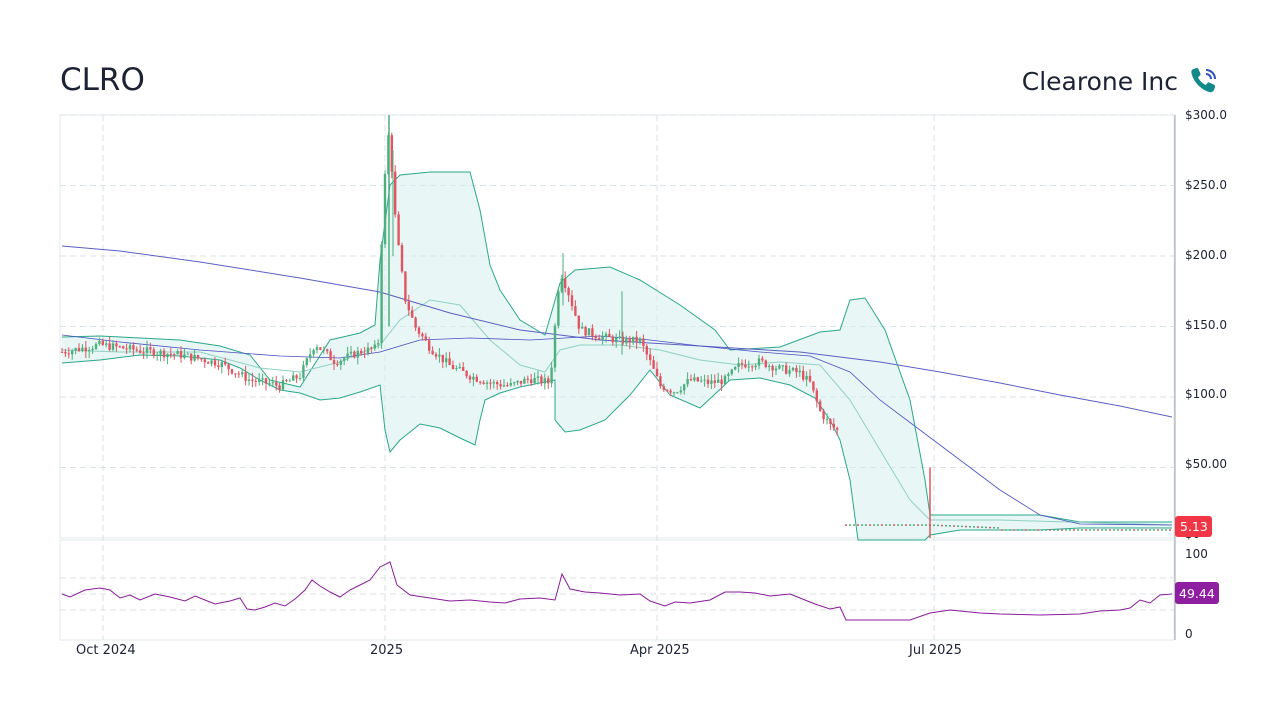 The image size is (1280, 720). I want to click on x-tick-label: Apr 2025, so click(660, 650).